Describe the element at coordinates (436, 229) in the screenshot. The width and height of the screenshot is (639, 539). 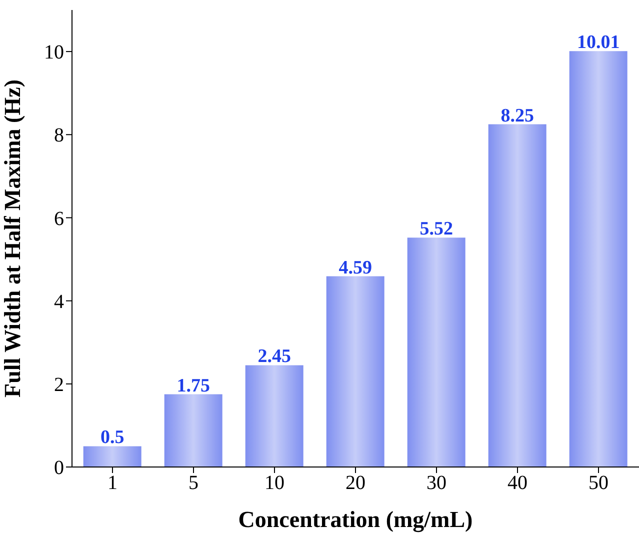
I see `data-label: 5.52` at that location.